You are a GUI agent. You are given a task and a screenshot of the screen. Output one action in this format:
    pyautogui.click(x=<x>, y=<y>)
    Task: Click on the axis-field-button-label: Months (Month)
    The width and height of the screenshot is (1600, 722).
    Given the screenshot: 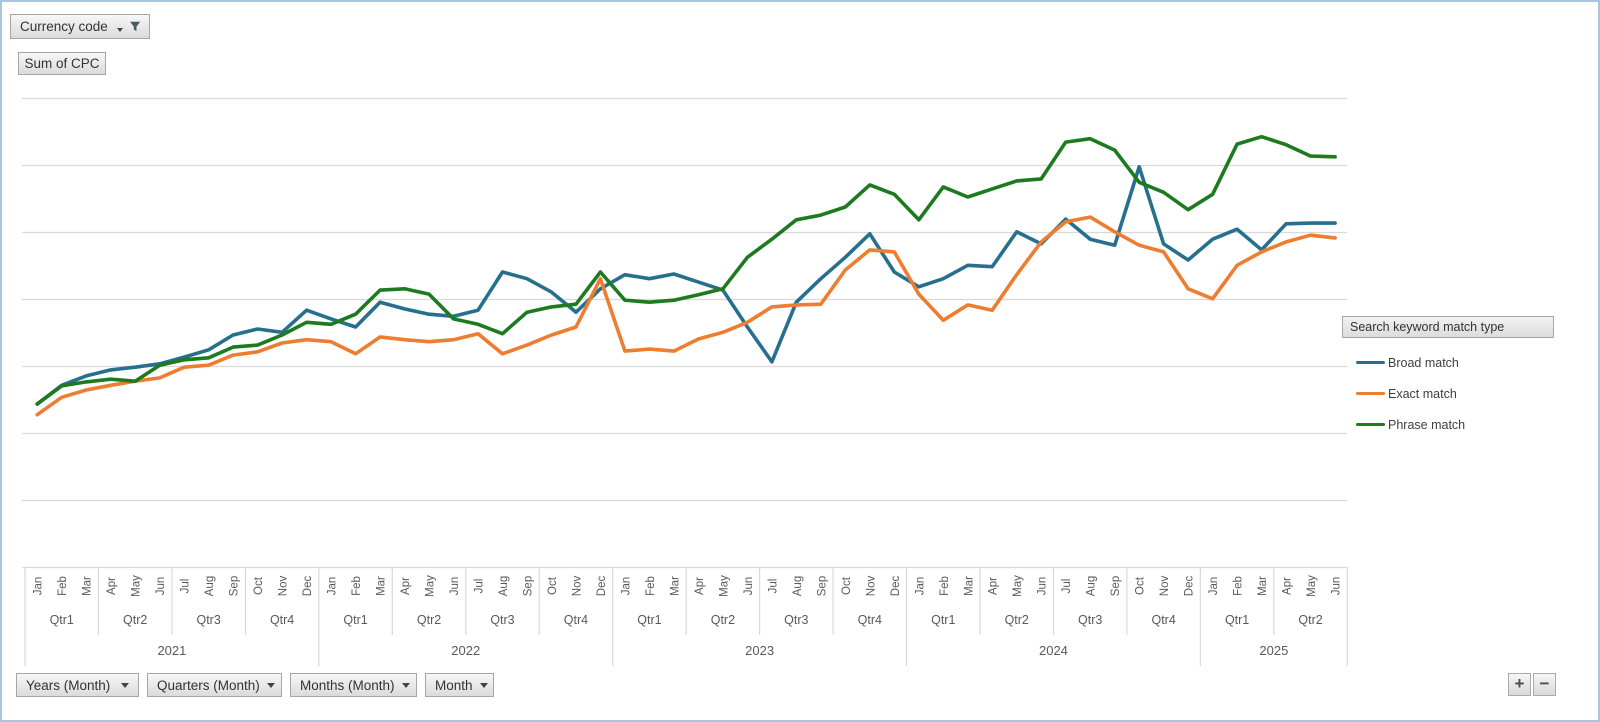 What is the action you would take?
    pyautogui.click(x=347, y=685)
    